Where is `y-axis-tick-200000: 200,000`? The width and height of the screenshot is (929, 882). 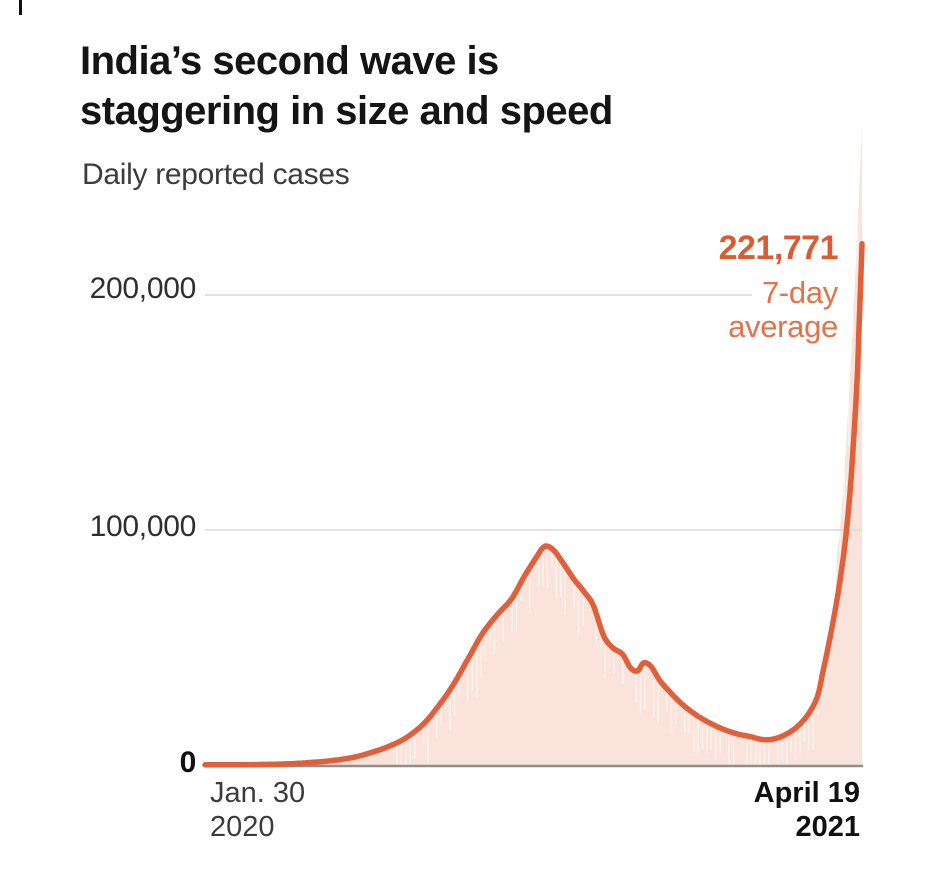
y-axis-tick-200000: 200,000 is located at coordinates (143, 288).